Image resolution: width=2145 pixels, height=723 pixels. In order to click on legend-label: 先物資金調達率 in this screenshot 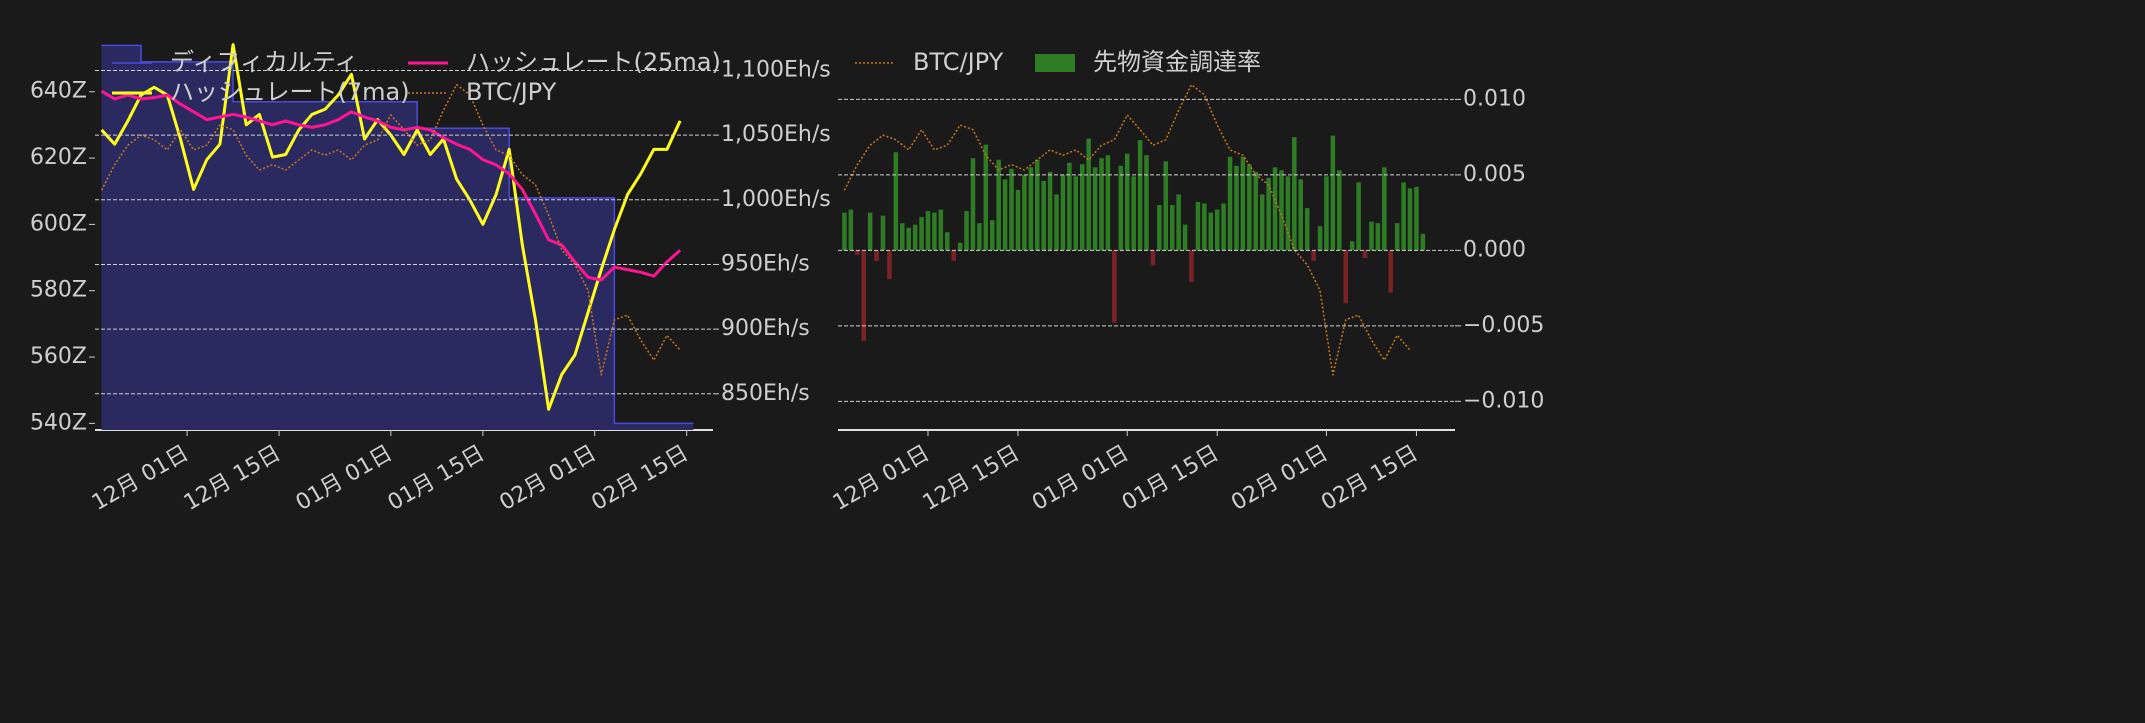, I will do `click(1177, 62)`.